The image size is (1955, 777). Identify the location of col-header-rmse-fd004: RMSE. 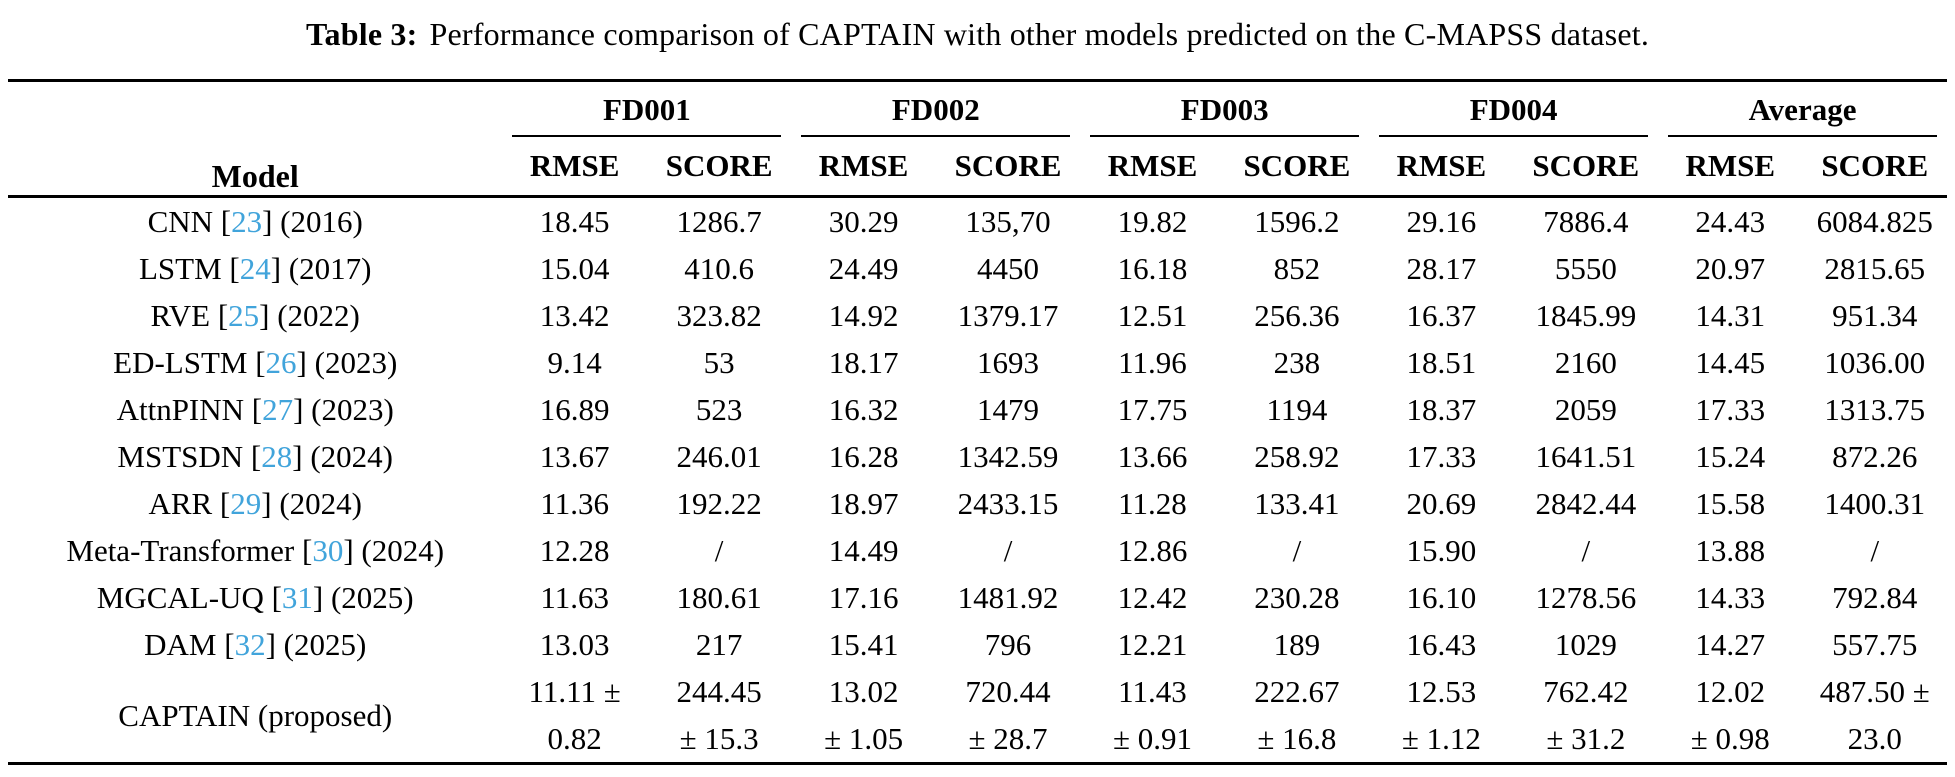
(1441, 167).